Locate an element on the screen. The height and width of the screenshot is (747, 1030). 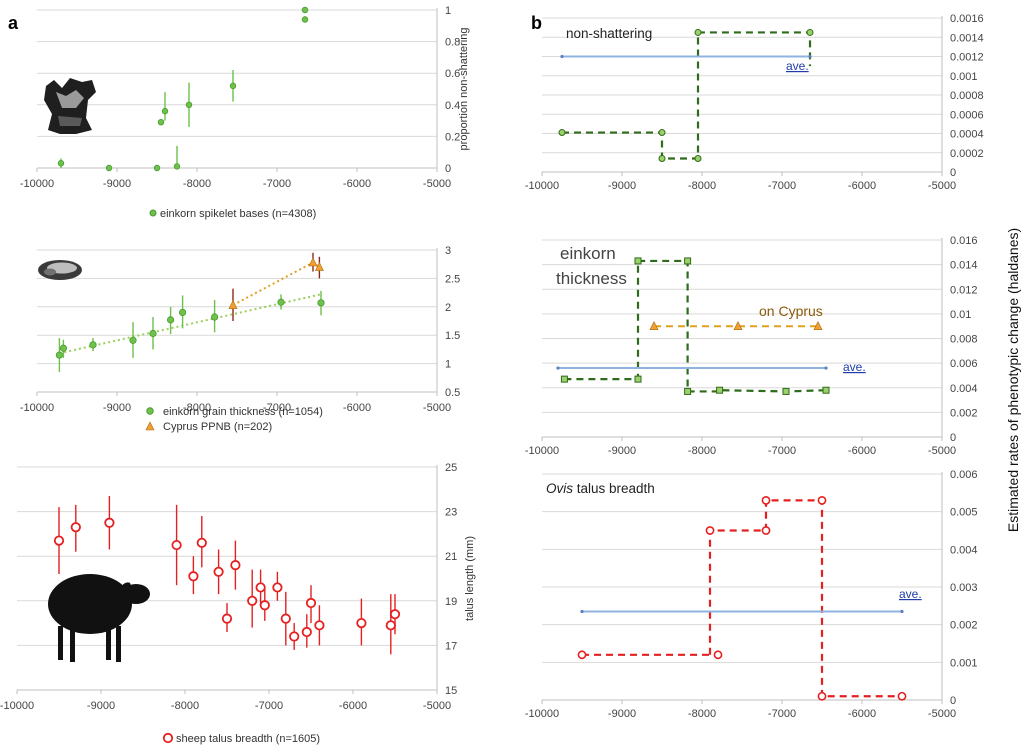
spikelet-base-photo-icon is located at coordinates (70, 106).